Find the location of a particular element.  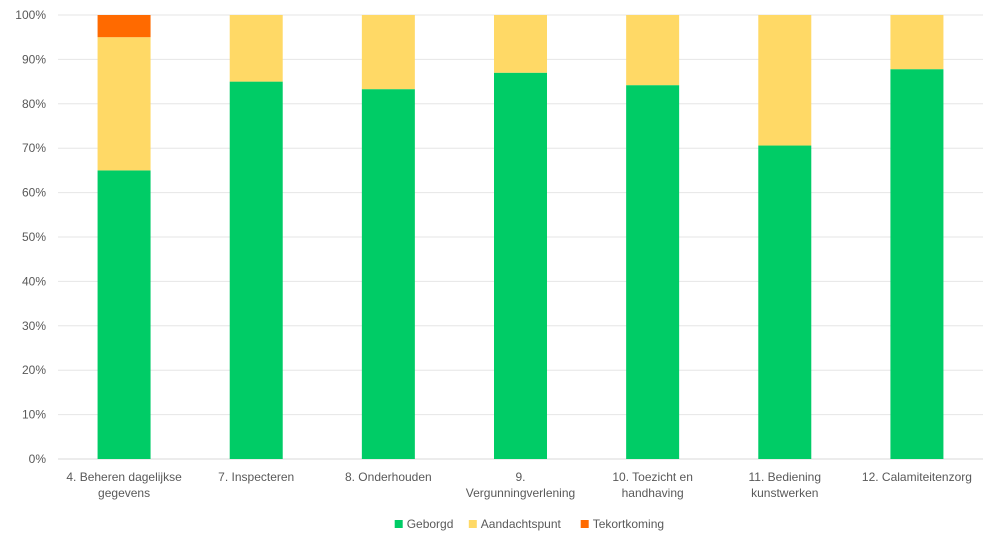

y-tick-label: 80% is located at coordinates (34, 104).